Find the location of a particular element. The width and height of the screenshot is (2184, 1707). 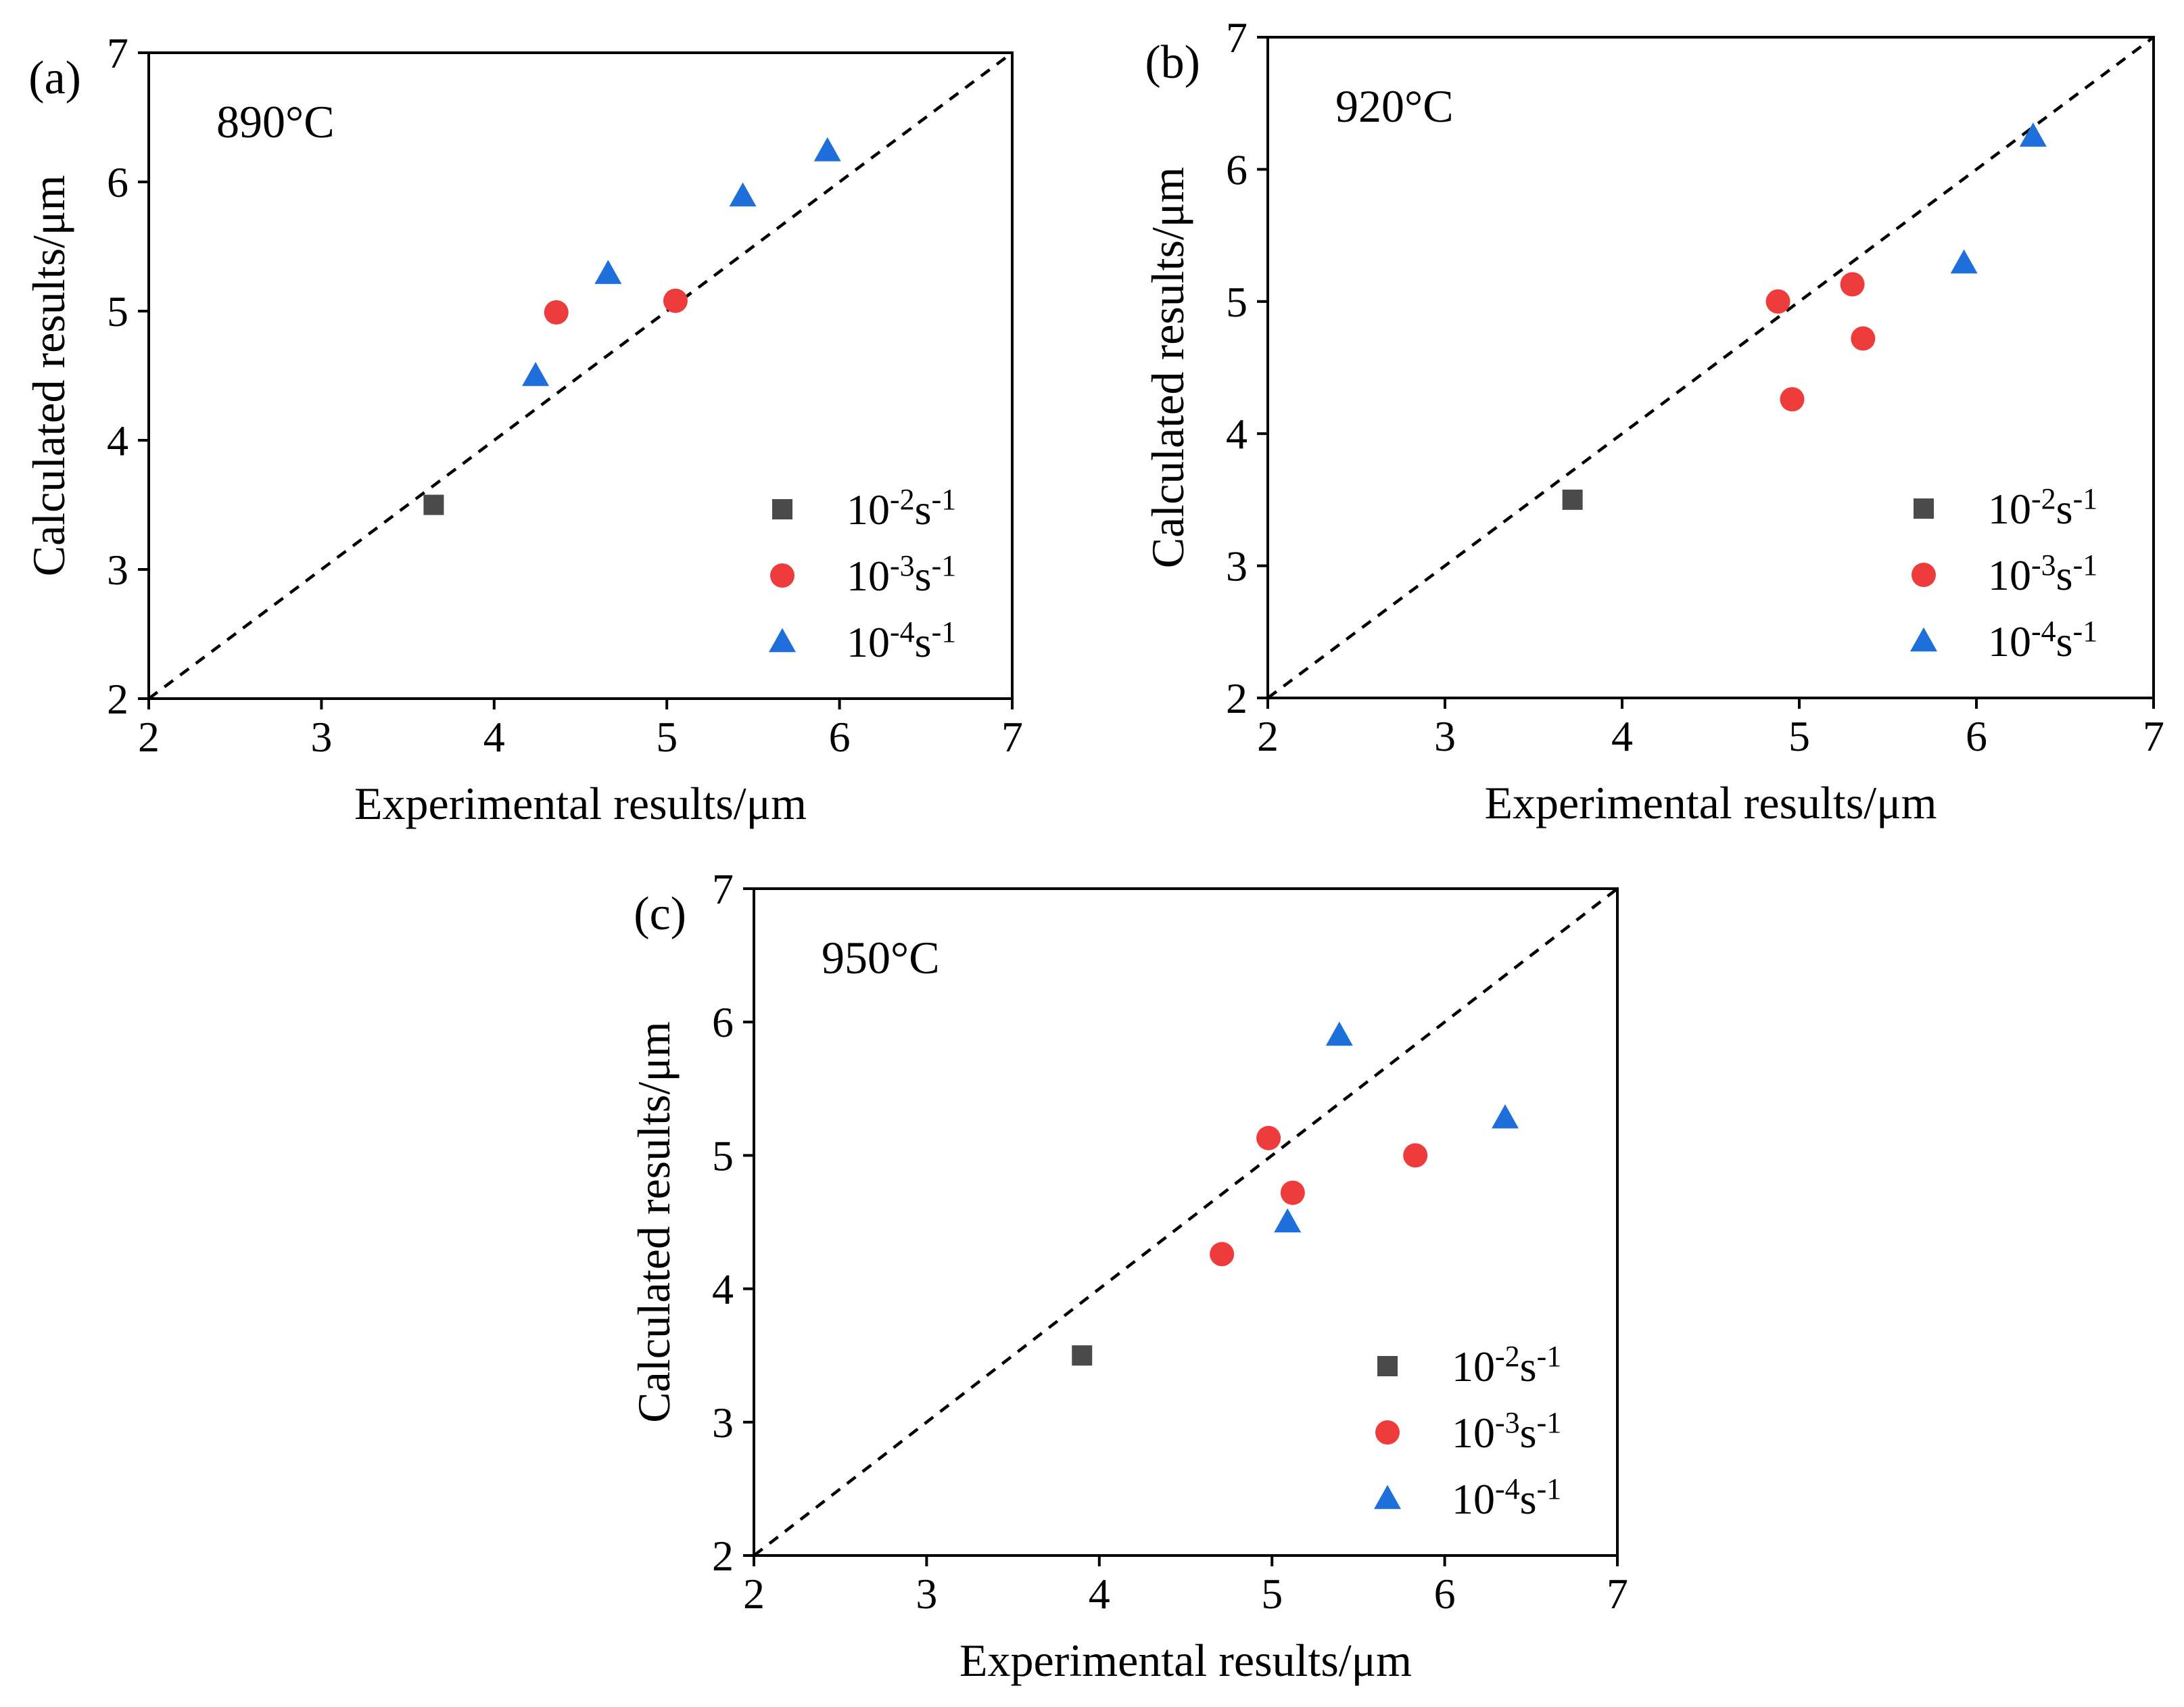

panel-label: (b) is located at coordinates (1172, 63).